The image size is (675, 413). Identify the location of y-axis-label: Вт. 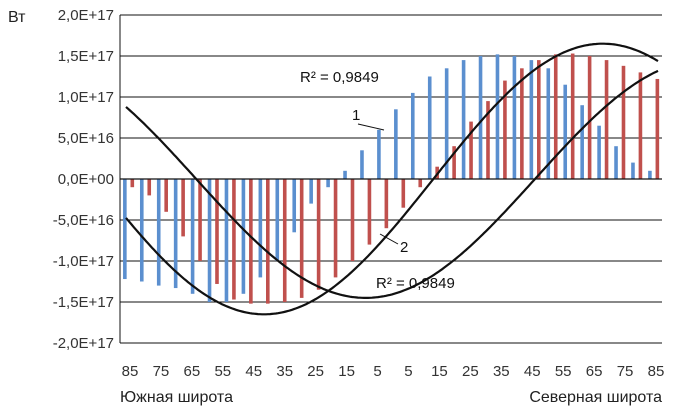
(17, 17).